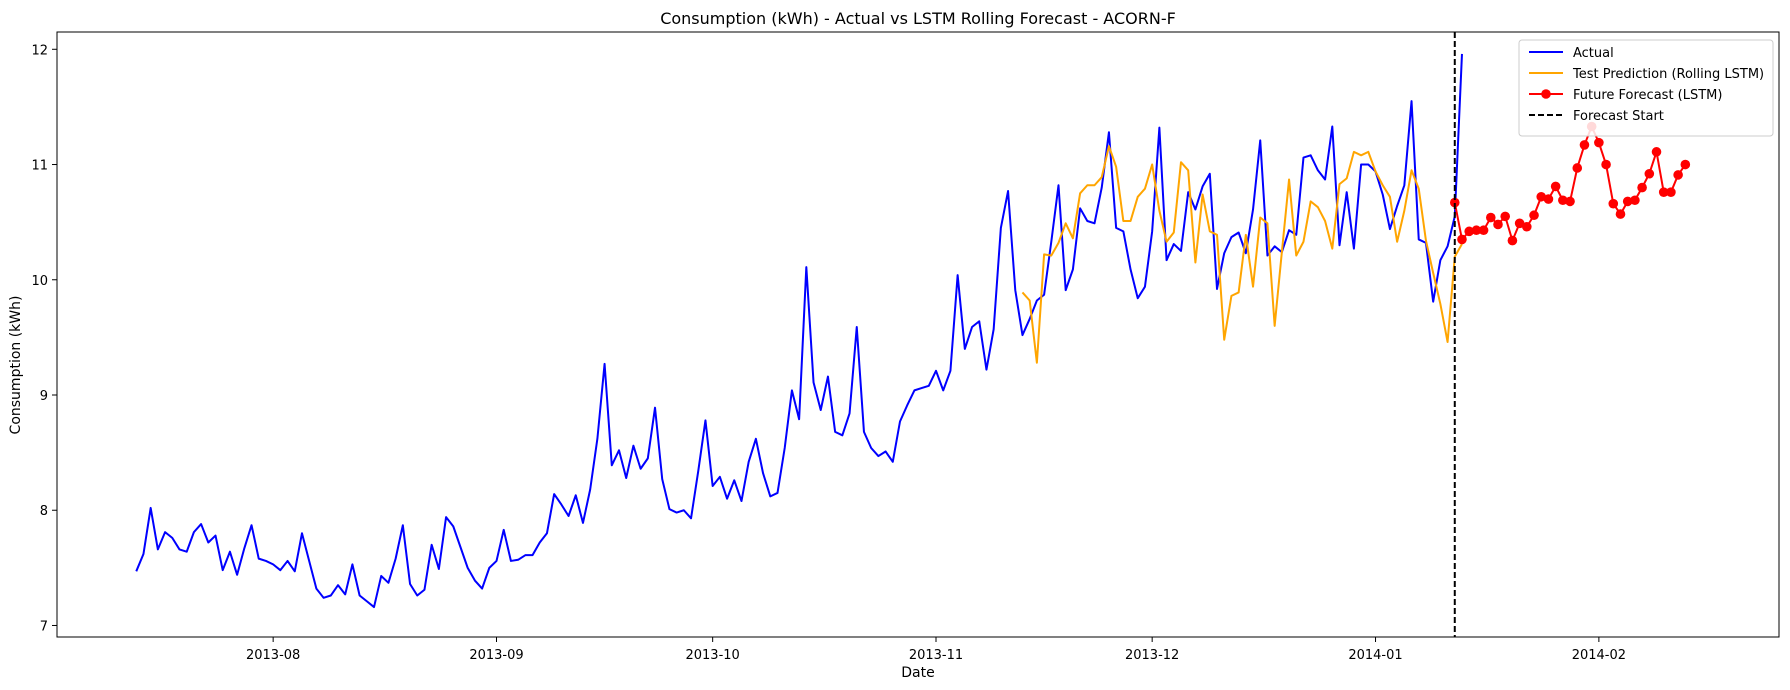  Describe the element at coordinates (44, 511) in the screenshot. I see `y-tick-label: 8` at that location.